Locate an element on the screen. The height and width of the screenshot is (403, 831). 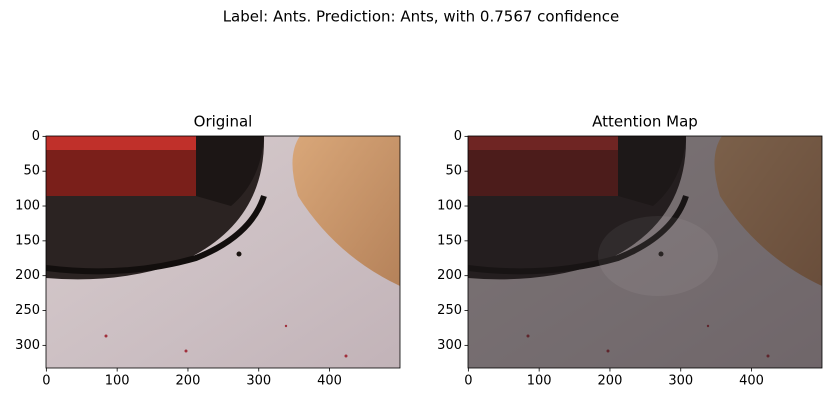
axes-title: Attention Map is located at coordinates (645, 122).